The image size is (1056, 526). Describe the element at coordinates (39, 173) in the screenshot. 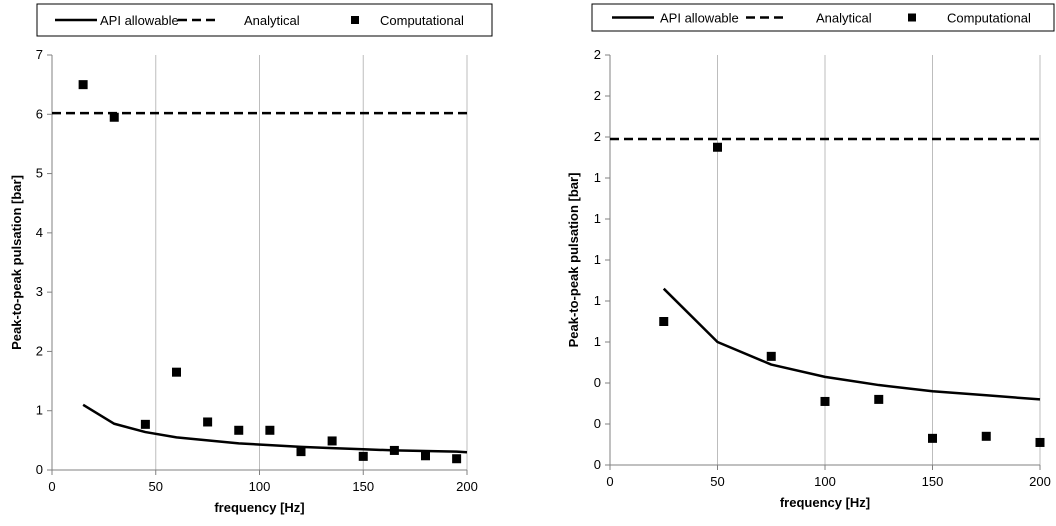

I see `y-tick-label: 5` at that location.